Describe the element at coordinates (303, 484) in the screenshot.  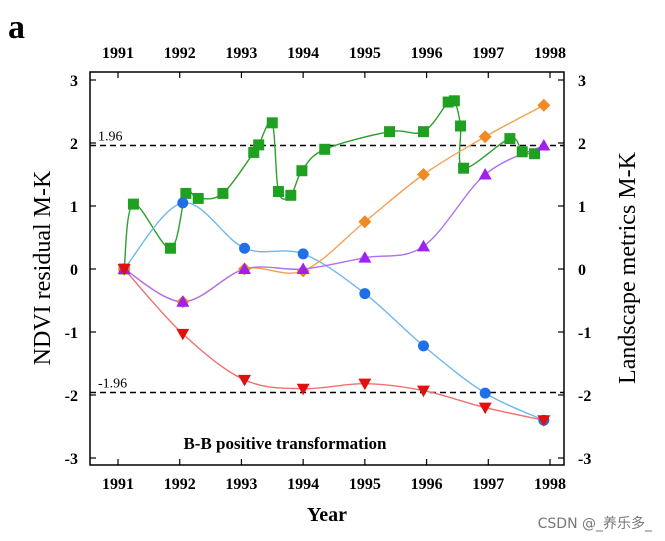
I see `x-tick-label-bottom: 1994` at that location.